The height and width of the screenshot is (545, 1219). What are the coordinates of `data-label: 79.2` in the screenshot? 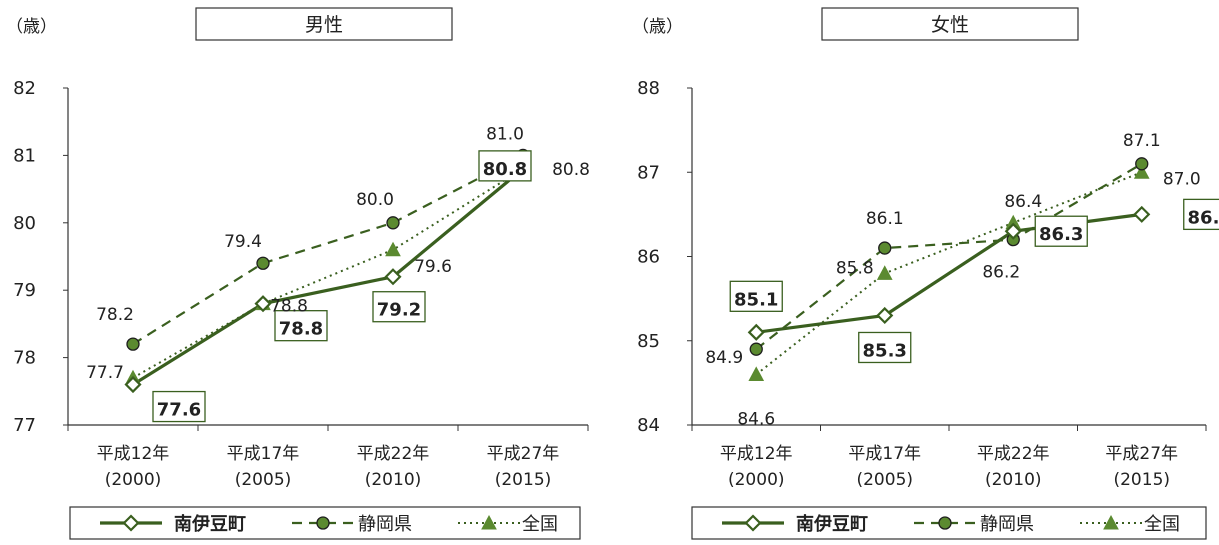 It's located at (399, 310).